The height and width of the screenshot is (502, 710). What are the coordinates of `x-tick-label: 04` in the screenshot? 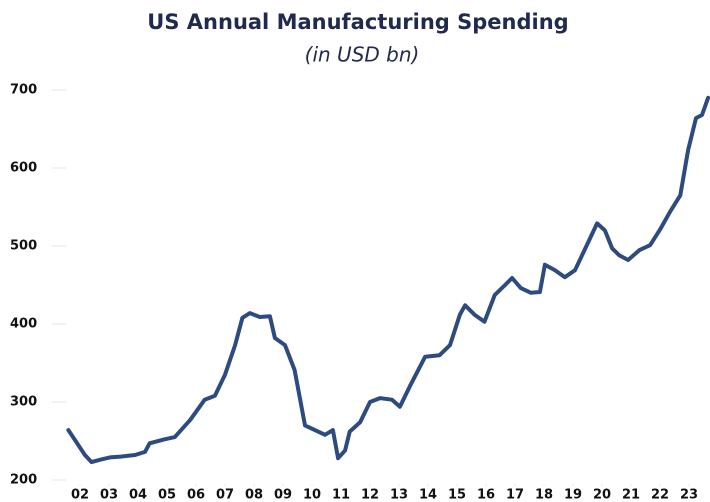 It's located at (138, 495).